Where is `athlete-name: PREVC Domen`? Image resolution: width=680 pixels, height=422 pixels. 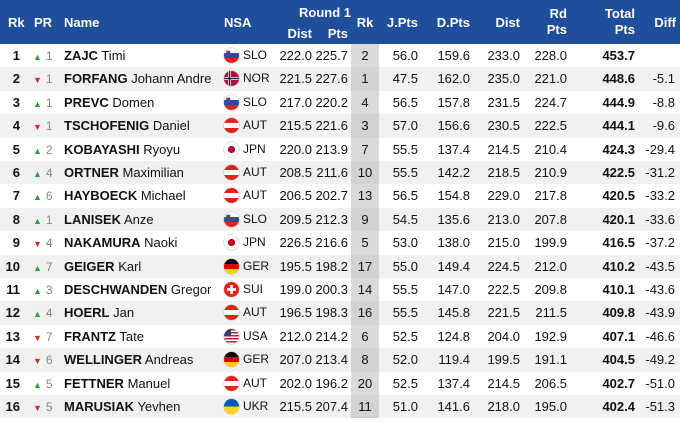
athlete-name: PREVC Domen is located at coordinates (142, 102).